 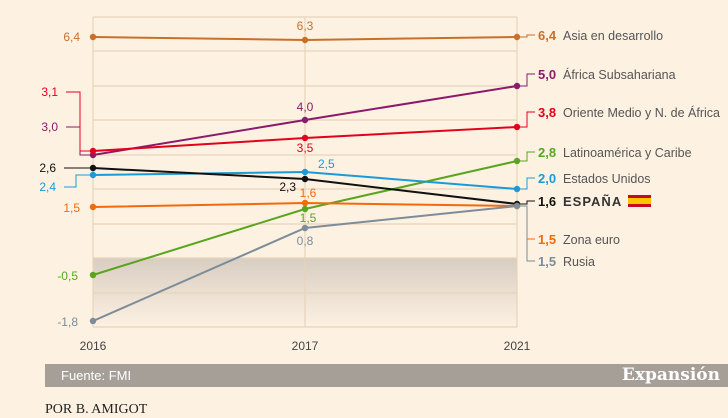 I want to click on data-label: 1,6, so click(x=308, y=193).